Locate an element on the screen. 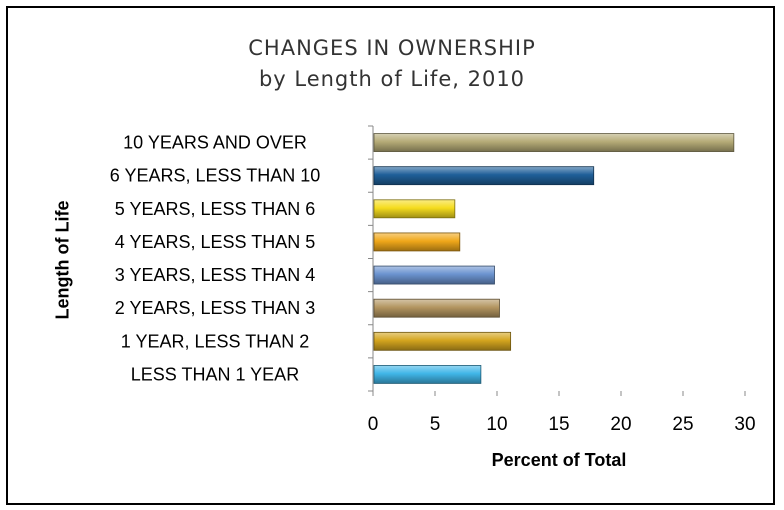 Image resolution: width=784 pixels, height=510 pixels. x-tick-label: 0 is located at coordinates (373, 424).